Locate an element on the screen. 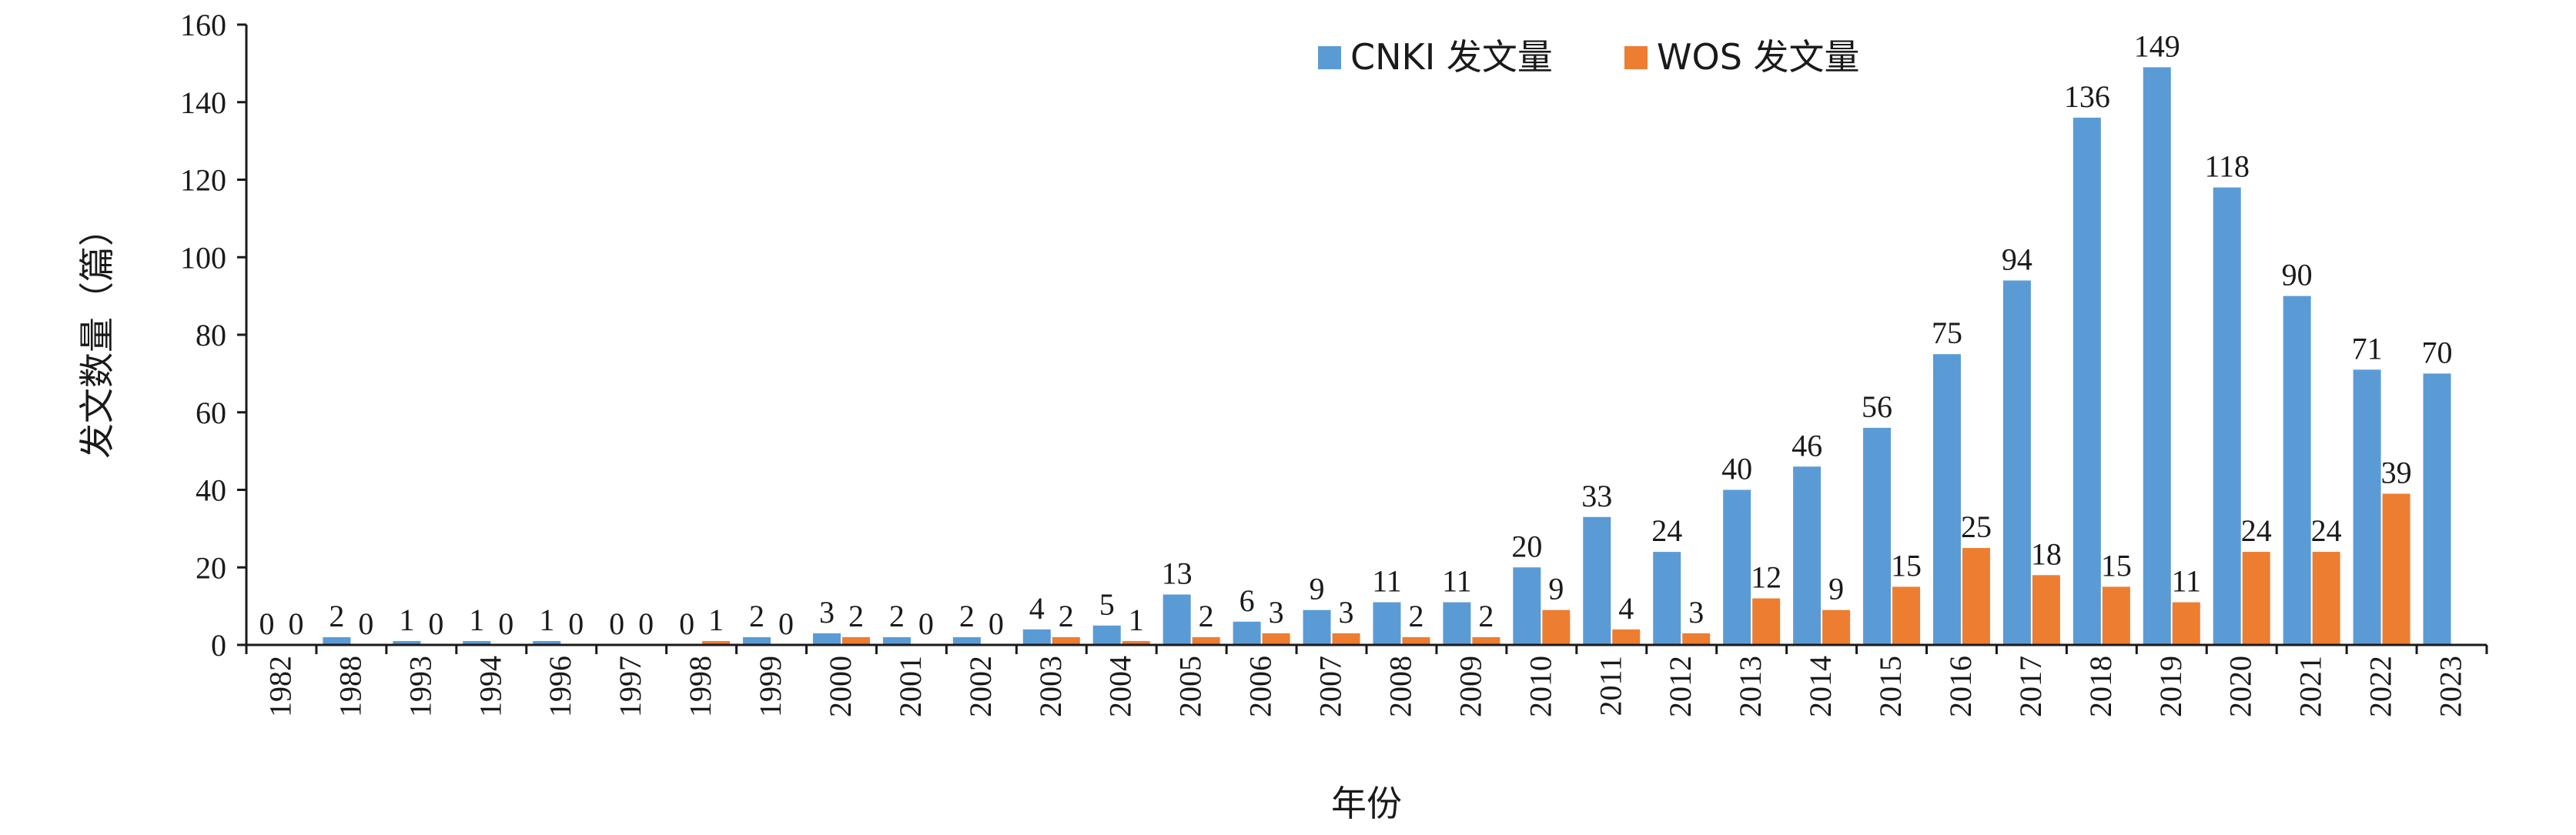 The width and height of the screenshot is (2576, 835). bar-cnki-2022 is located at coordinates (2367, 507).